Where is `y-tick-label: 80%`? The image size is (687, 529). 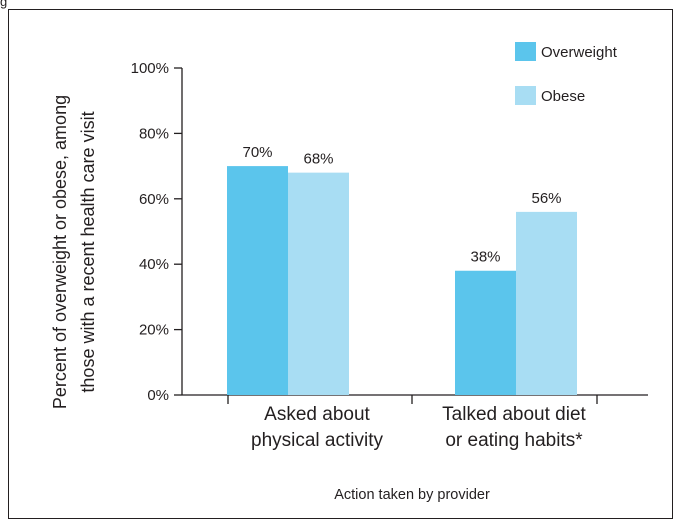 y-tick-label: 80% is located at coordinates (154, 133).